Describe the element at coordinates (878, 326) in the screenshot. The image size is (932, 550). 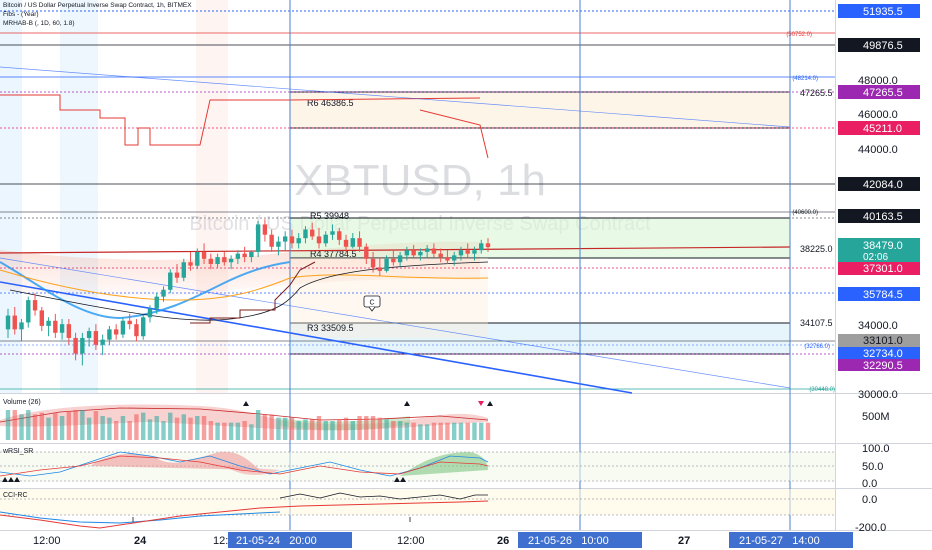
I see `price-tick: 34000.0` at that location.